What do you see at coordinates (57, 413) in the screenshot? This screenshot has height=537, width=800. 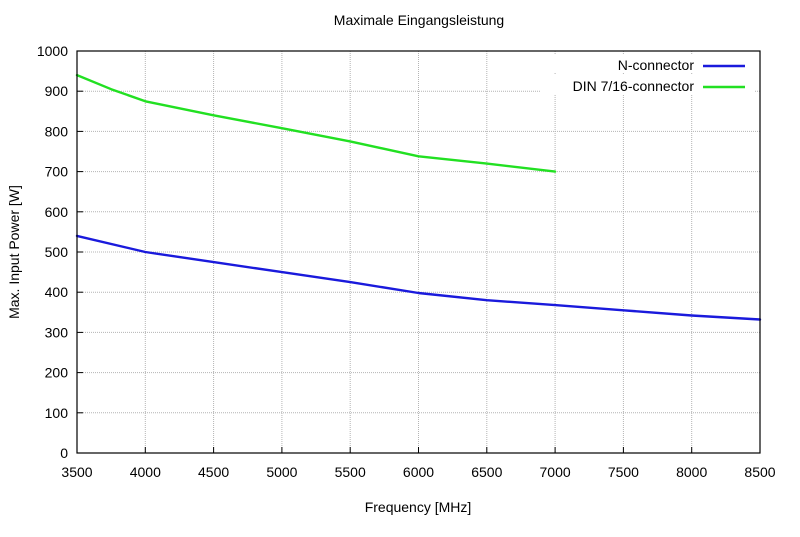 I see `y-tick-label: 100` at bounding box center [57, 413].